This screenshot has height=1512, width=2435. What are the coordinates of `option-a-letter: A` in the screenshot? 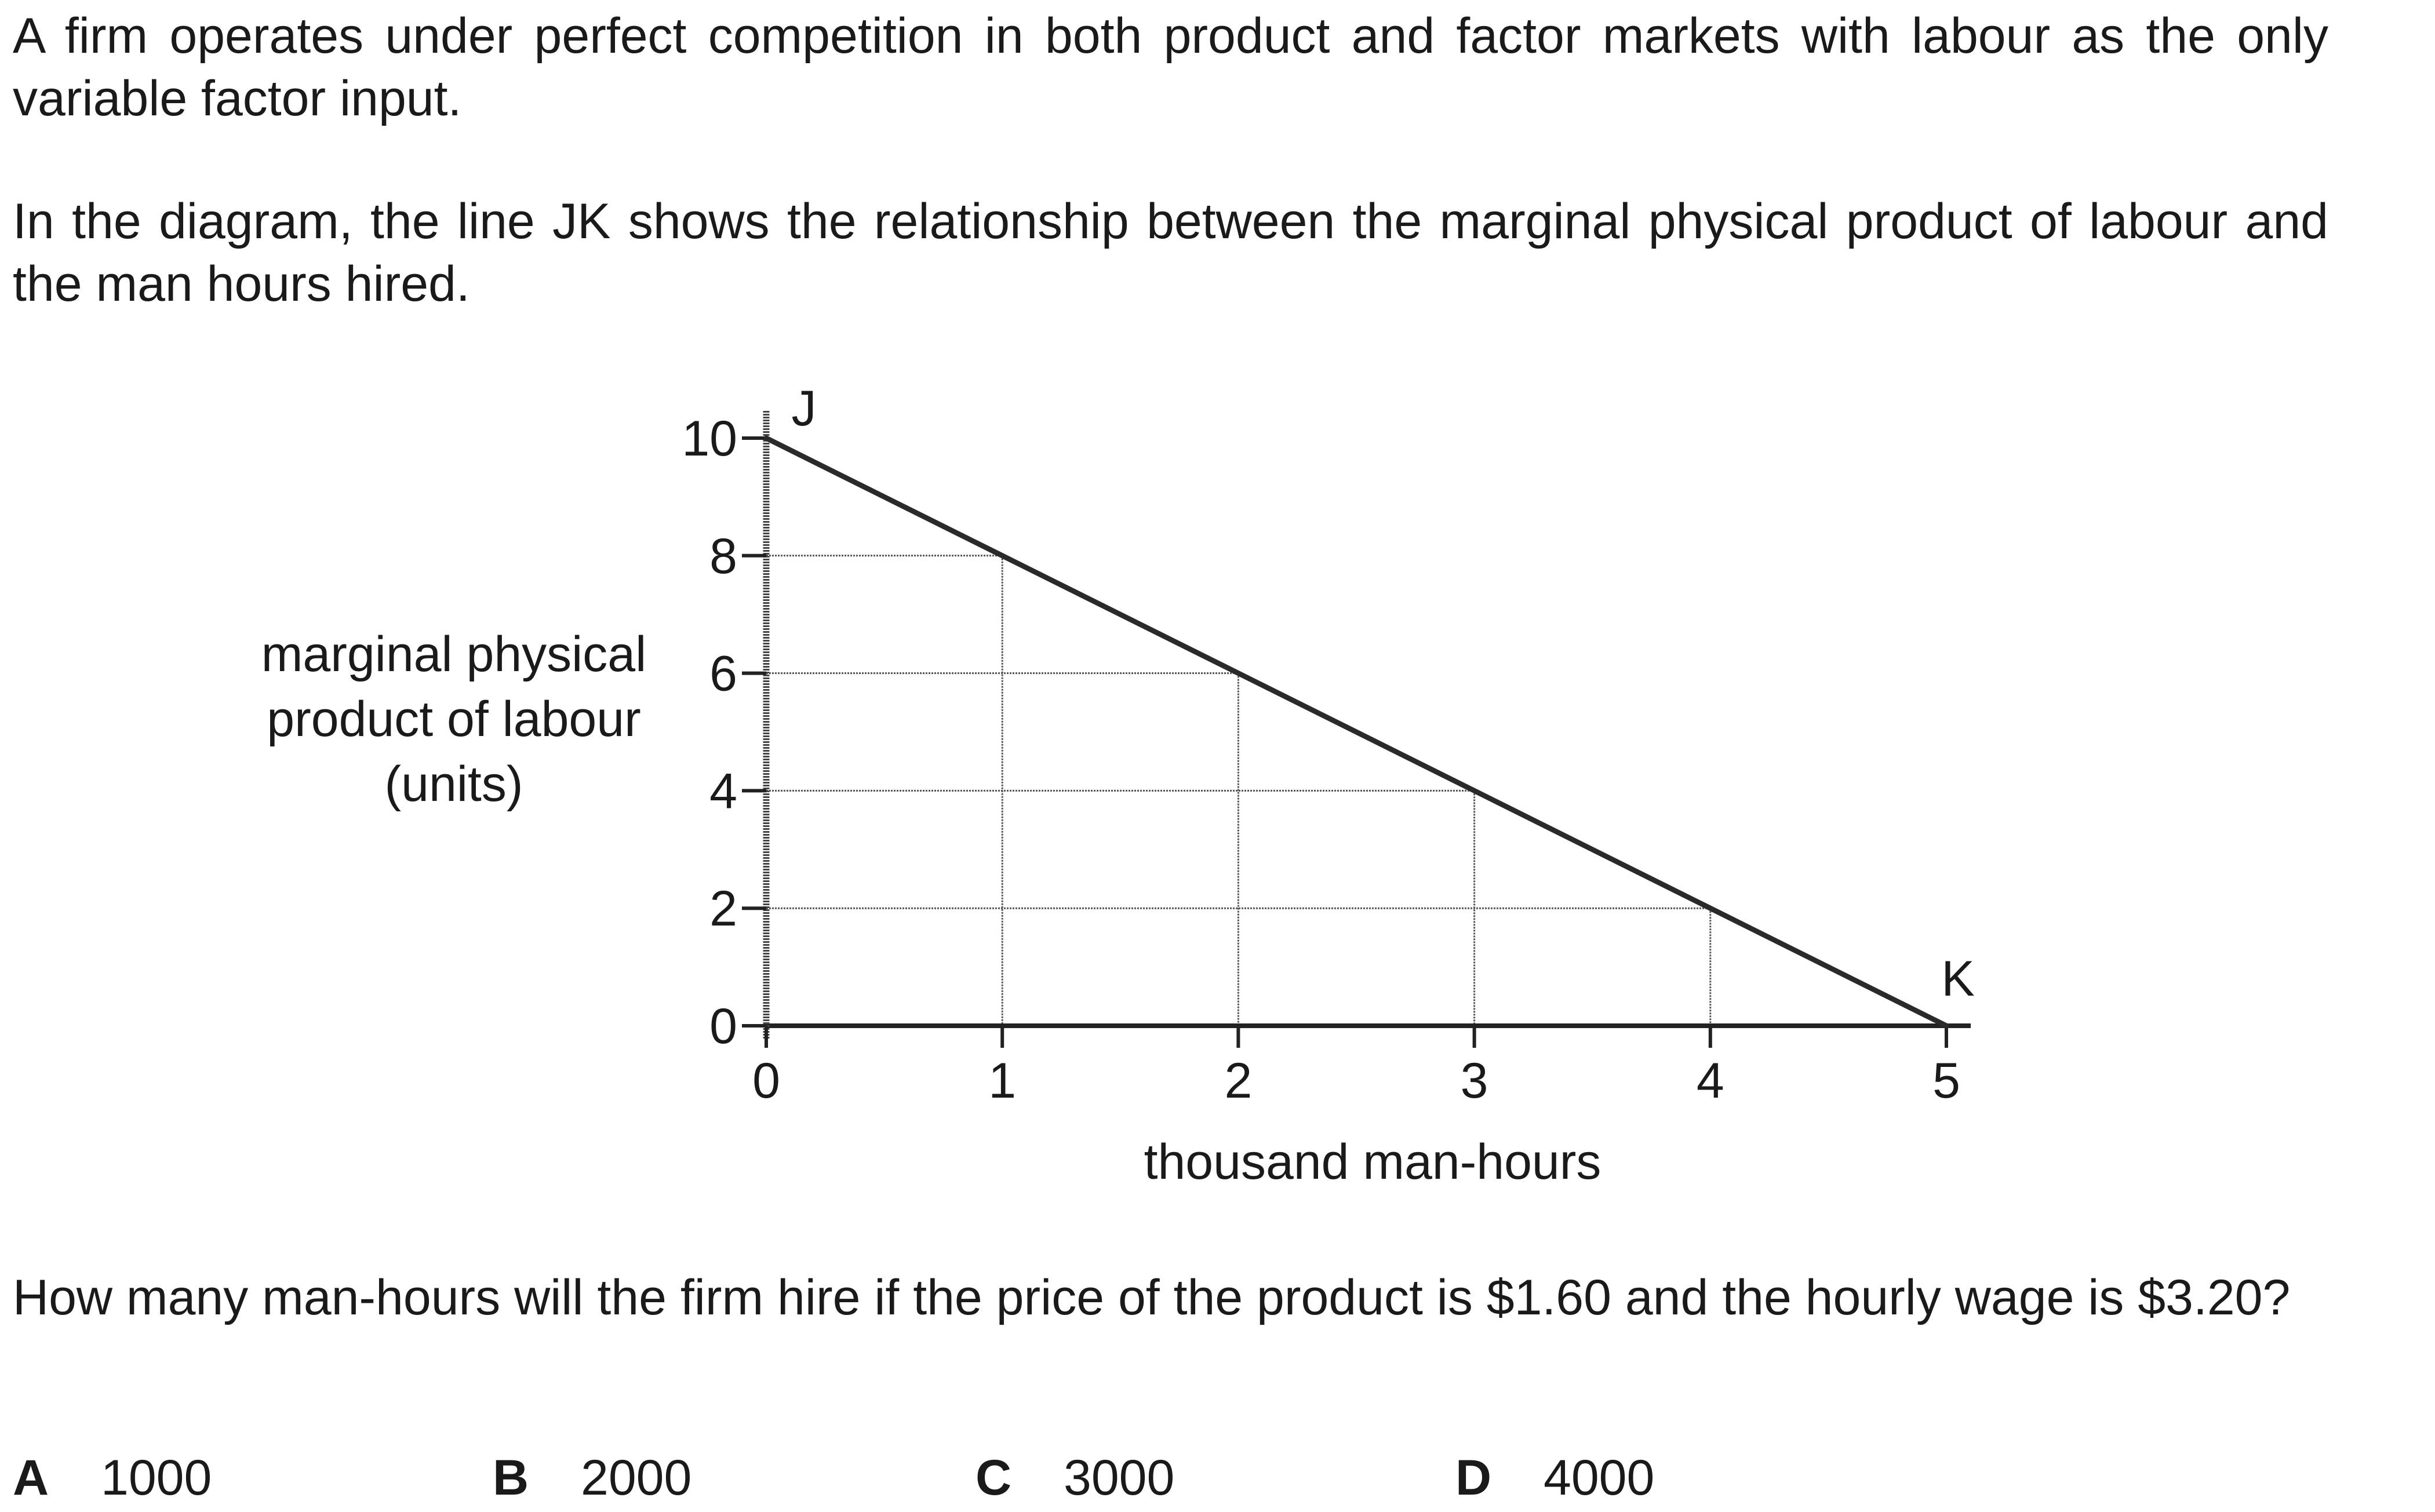 It's located at (31, 1478).